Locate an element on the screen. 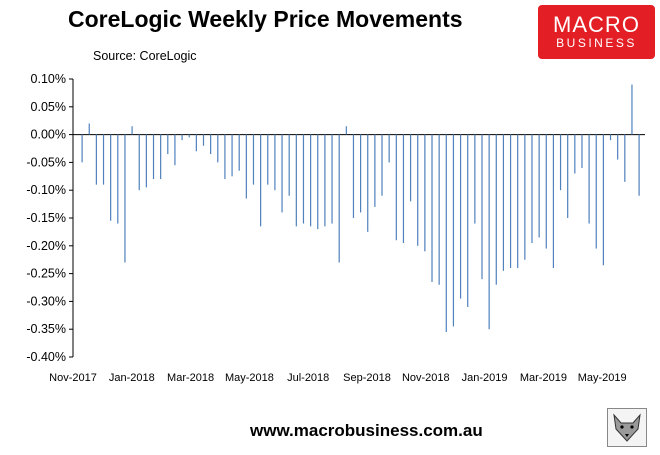  x-tick-label: Sep-2018 is located at coordinates (367, 378).